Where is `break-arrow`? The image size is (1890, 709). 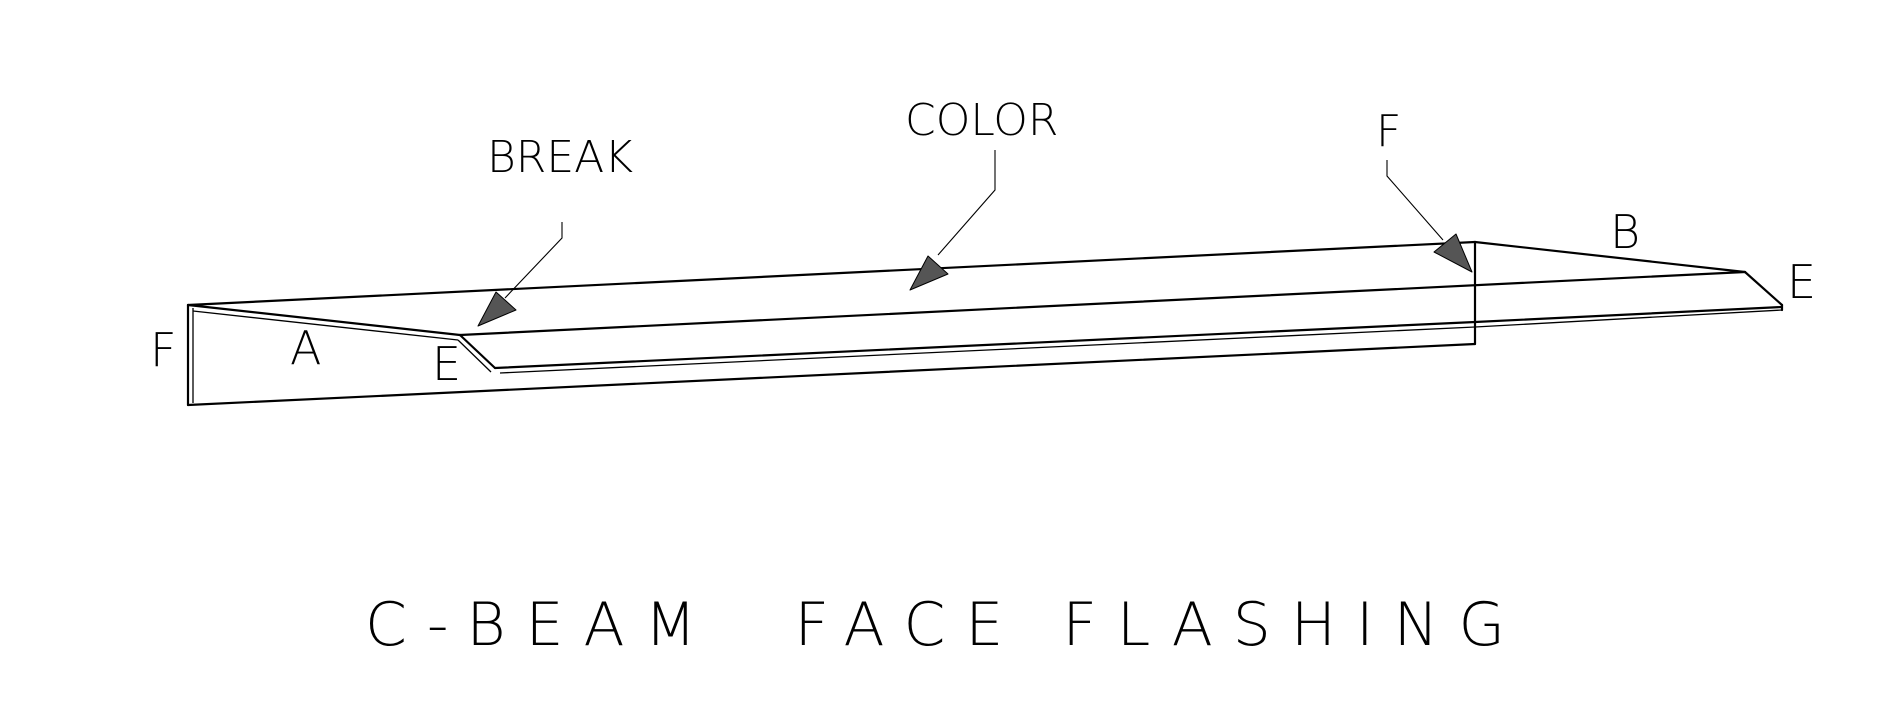
break-arrow is located at coordinates (497, 309).